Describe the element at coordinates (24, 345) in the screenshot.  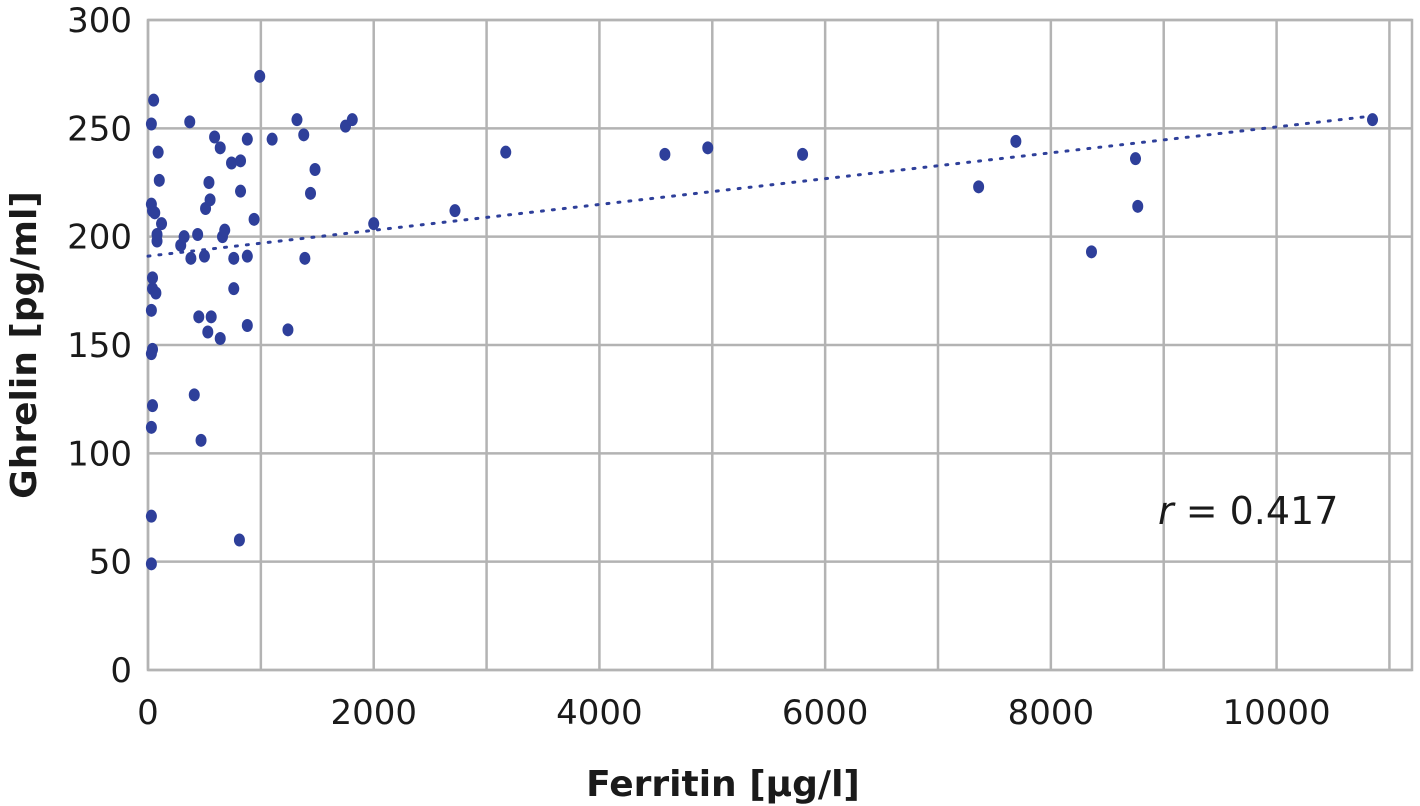
I see `y-axis-title: Ghrelin [pg/ml]` at that location.